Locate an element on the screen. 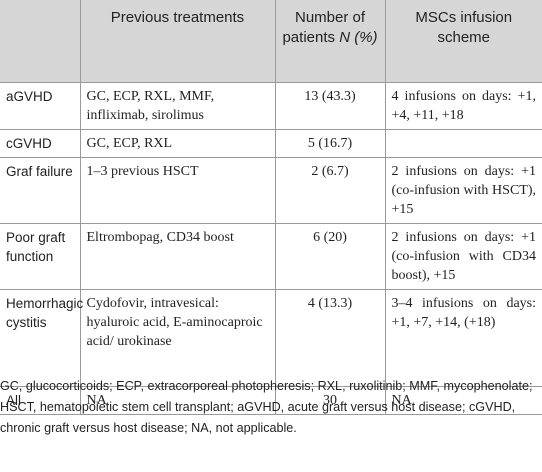 The height and width of the screenshot is (472, 542). header-cell: Number of patients N (%) is located at coordinates (330, 41).